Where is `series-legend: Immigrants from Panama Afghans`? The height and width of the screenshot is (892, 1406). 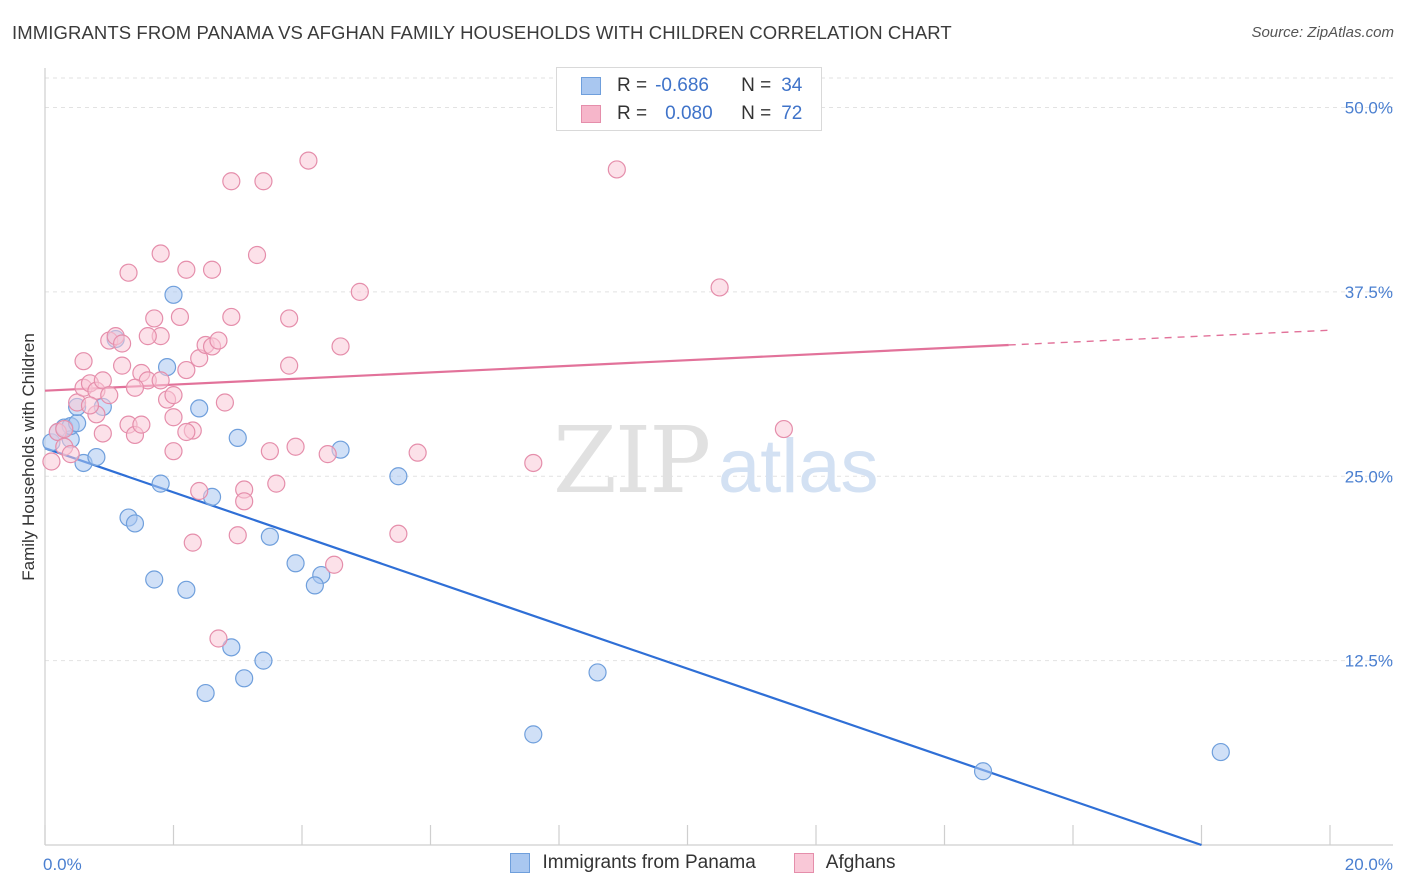 series-legend: Immigrants from Panama Afghans is located at coordinates (703, 863).